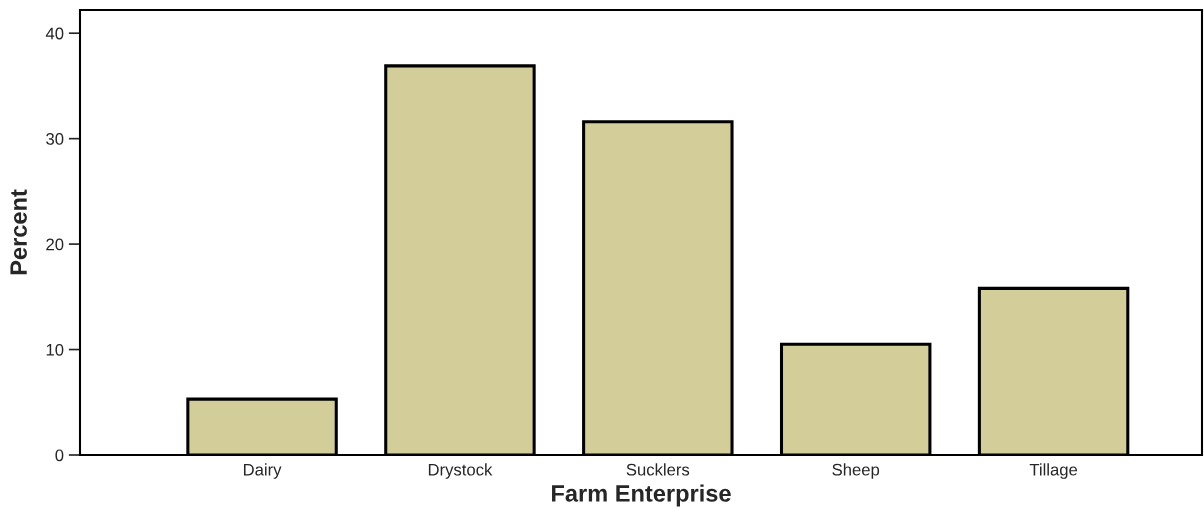 This screenshot has width=1204, height=525. What do you see at coordinates (1053, 471) in the screenshot?
I see `x-tick-label: Tillage` at bounding box center [1053, 471].